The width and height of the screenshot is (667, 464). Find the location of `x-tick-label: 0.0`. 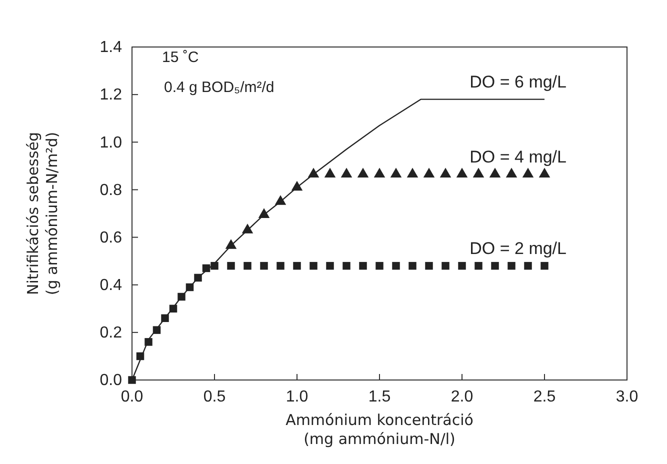

x-tick-label: 0.0 is located at coordinates (132, 397).